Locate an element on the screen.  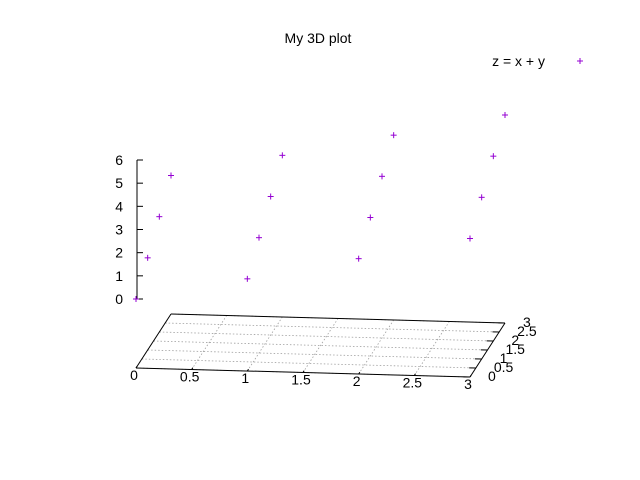
y-tick-label-2: 1 is located at coordinates (504, 358).